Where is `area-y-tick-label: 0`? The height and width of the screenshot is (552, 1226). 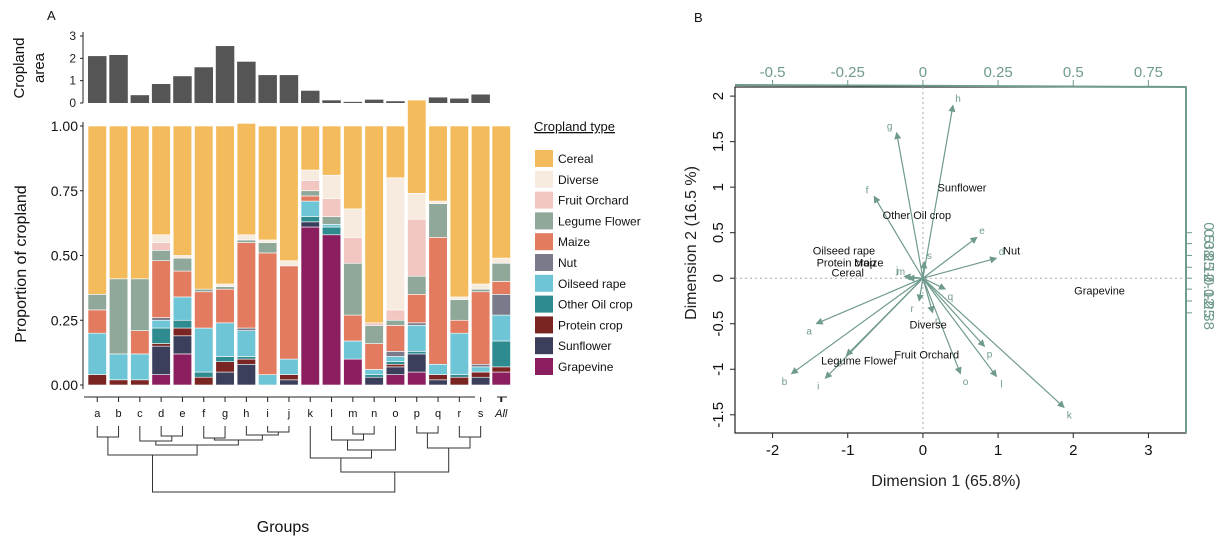 area-y-tick-label: 0 is located at coordinates (72, 103).